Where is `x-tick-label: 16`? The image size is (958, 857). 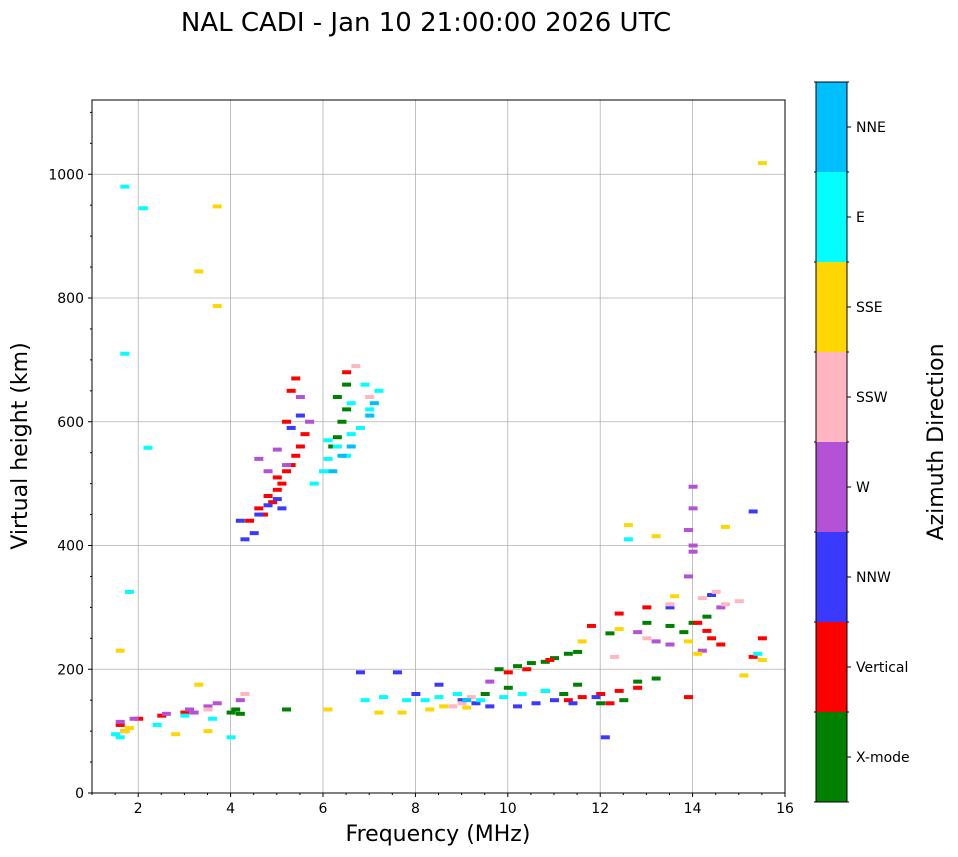 x-tick-label: 16 is located at coordinates (785, 809).